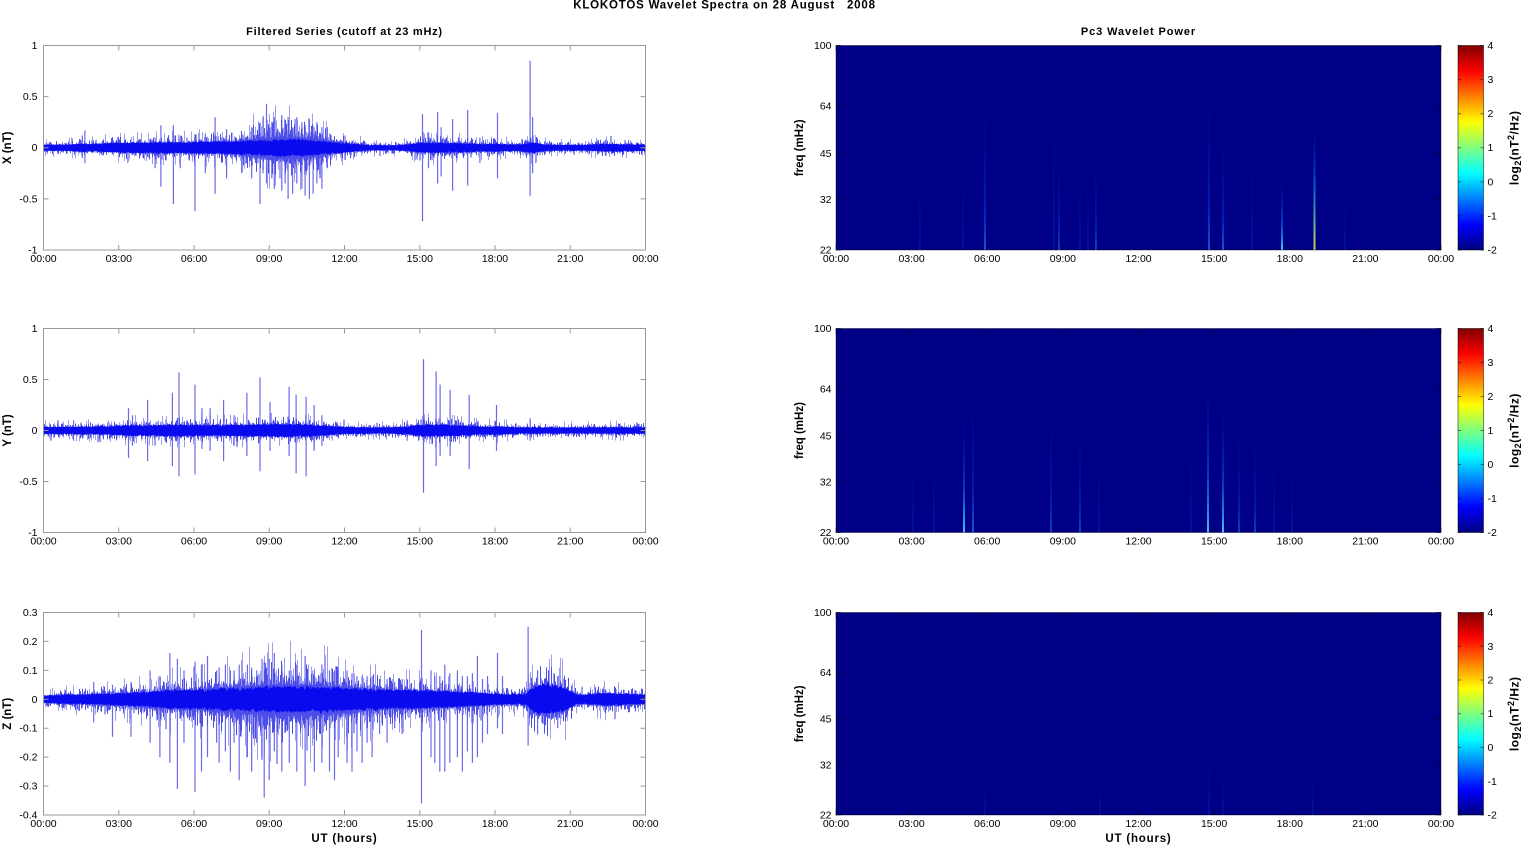  I want to click on svg-text: -0.5, so click(28, 199).